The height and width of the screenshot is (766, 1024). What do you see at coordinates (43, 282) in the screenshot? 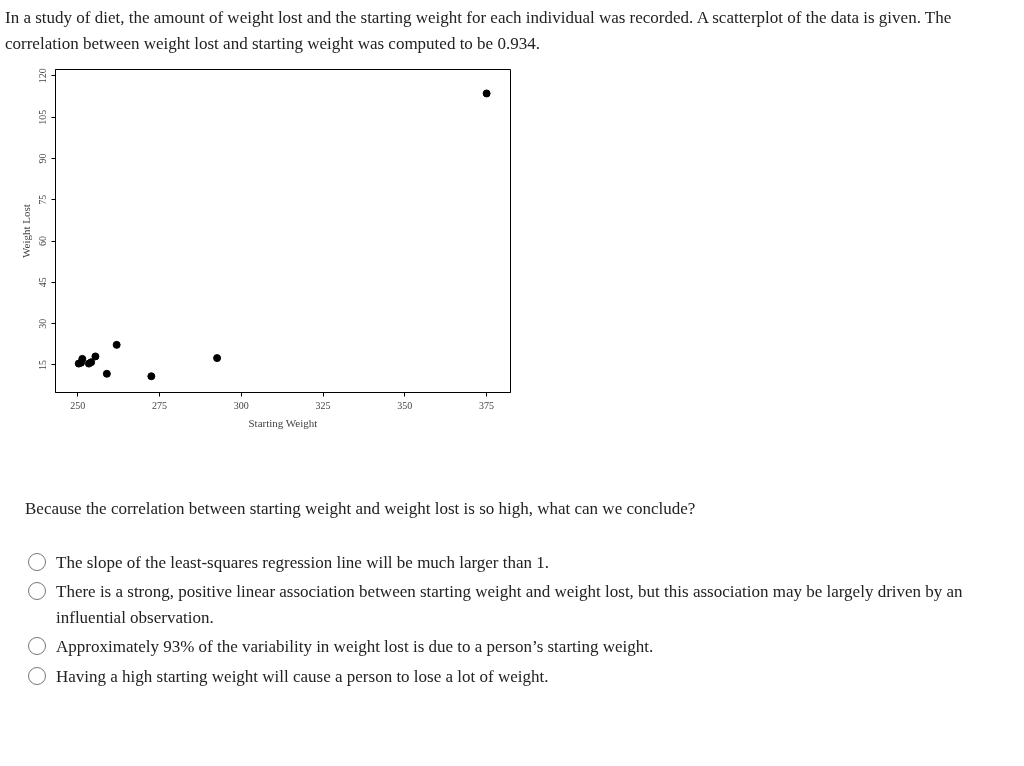
I see `y-tick-label: 45` at bounding box center [43, 282].